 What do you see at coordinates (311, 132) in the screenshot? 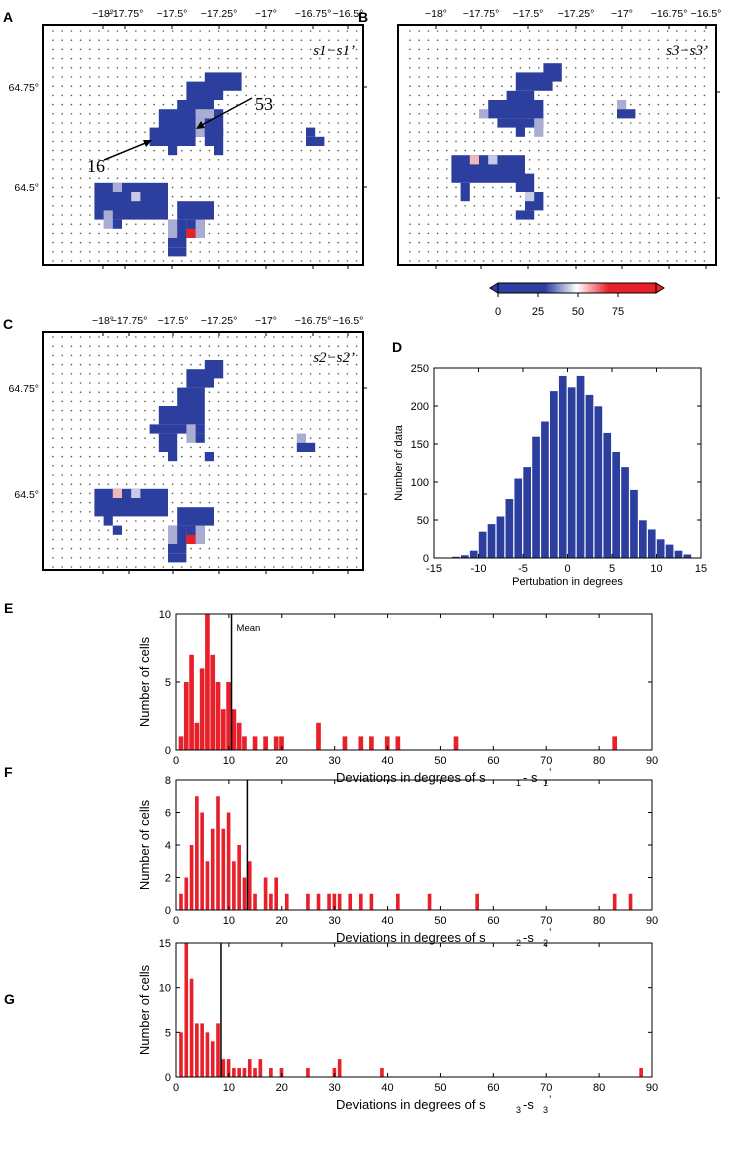
I see `stress-cell` at bounding box center [311, 132].